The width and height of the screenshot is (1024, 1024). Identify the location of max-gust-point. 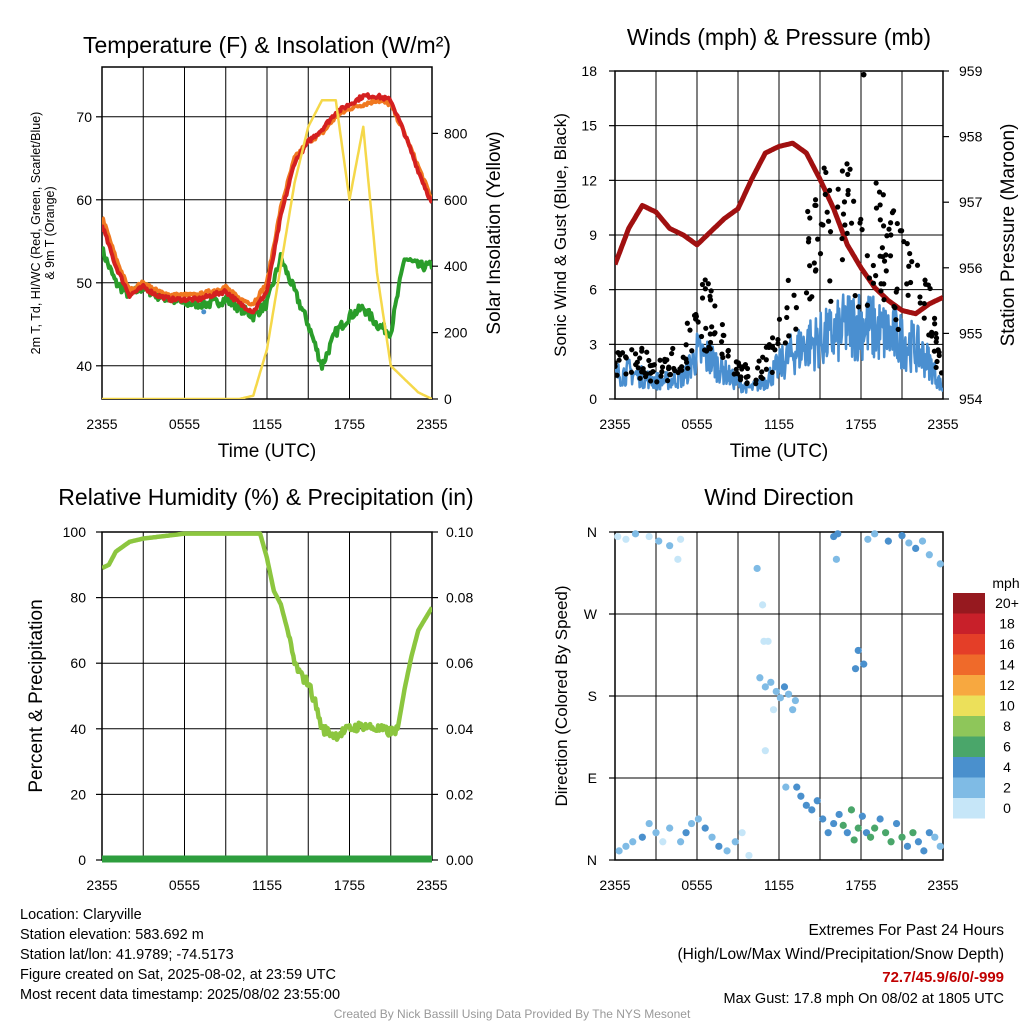
(863, 74).